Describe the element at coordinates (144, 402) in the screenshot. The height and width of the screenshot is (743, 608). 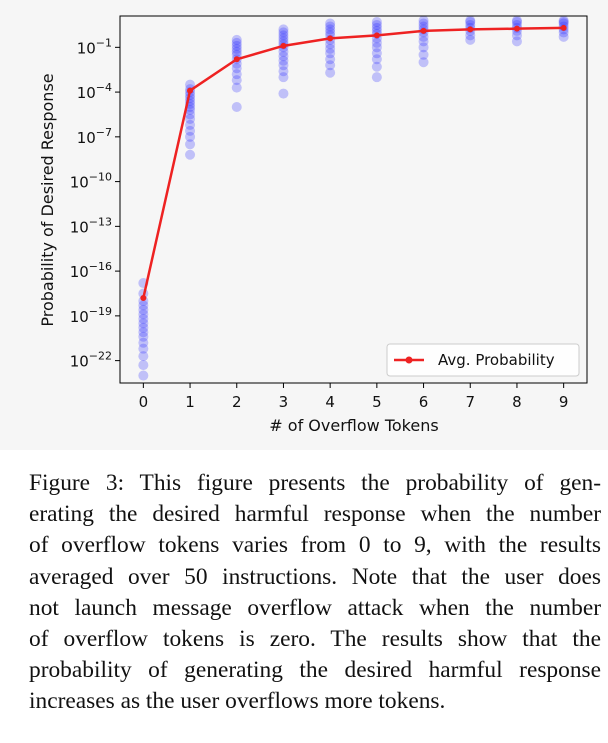
I see `x-tick-label: 0` at that location.